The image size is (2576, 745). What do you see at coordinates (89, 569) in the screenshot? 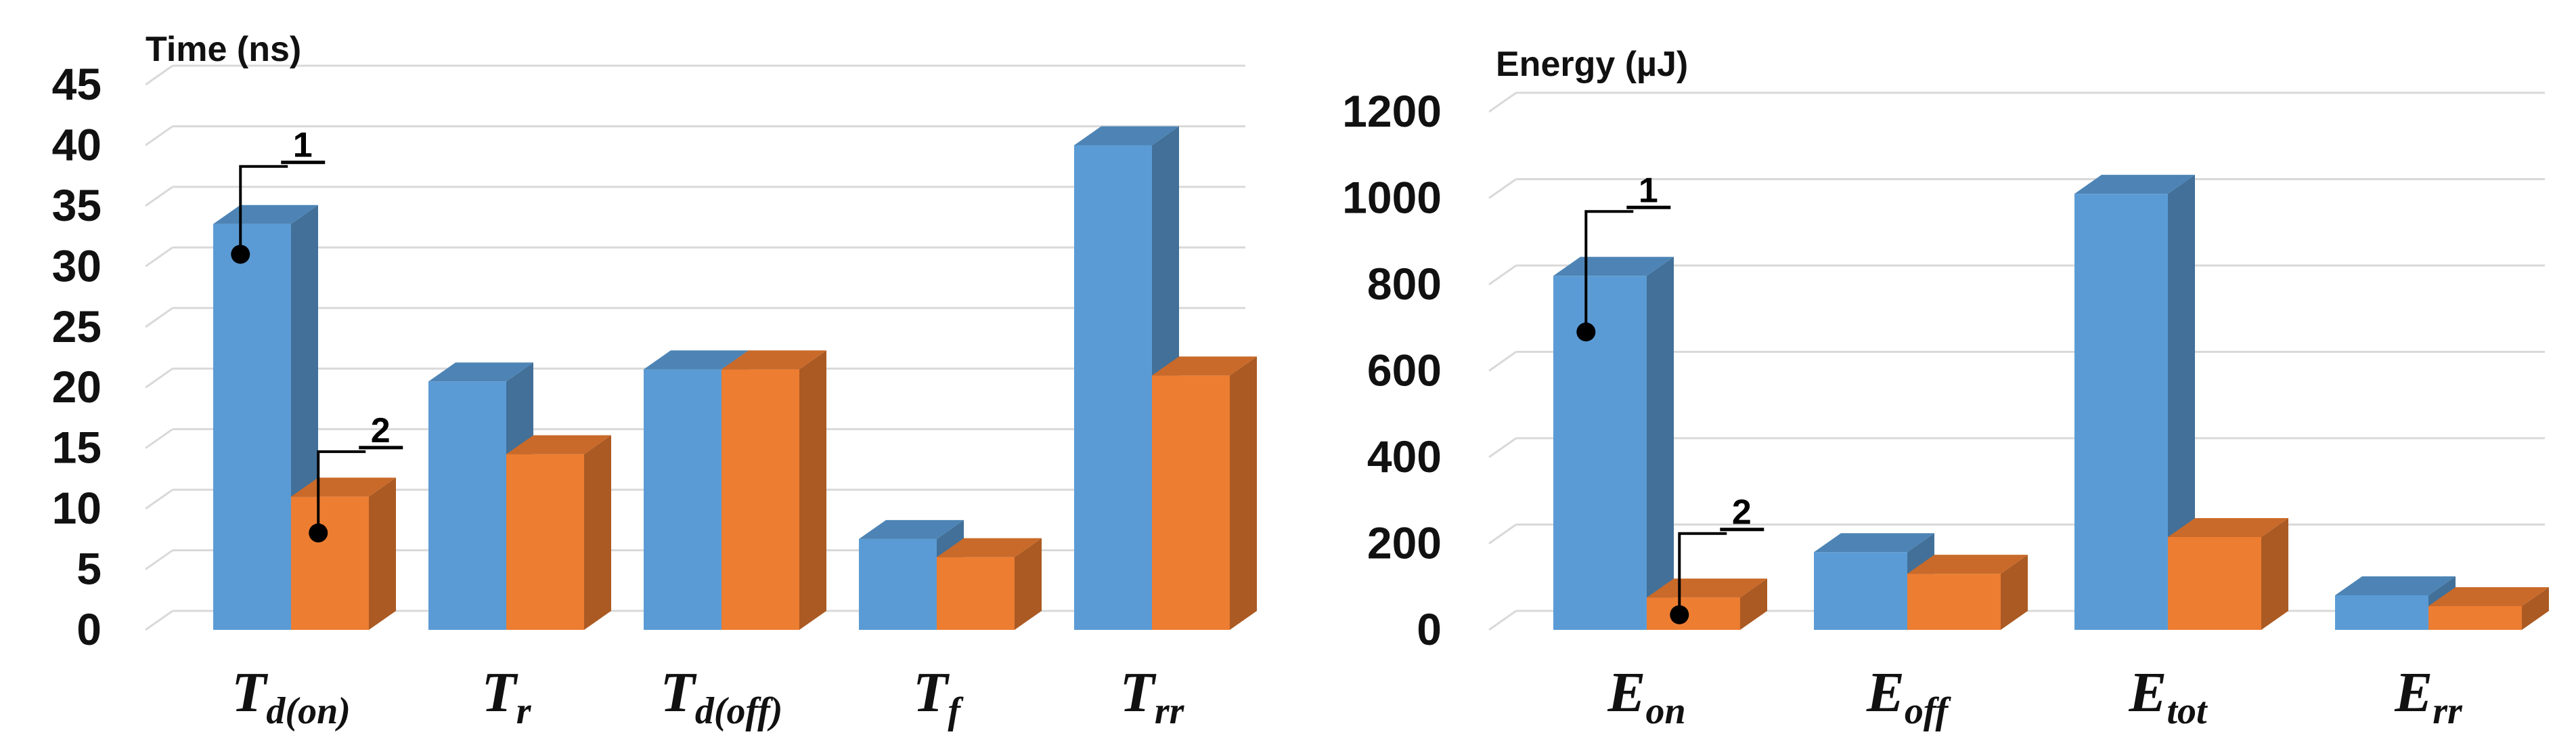
I see `y-tick-label: 5` at bounding box center [89, 569].